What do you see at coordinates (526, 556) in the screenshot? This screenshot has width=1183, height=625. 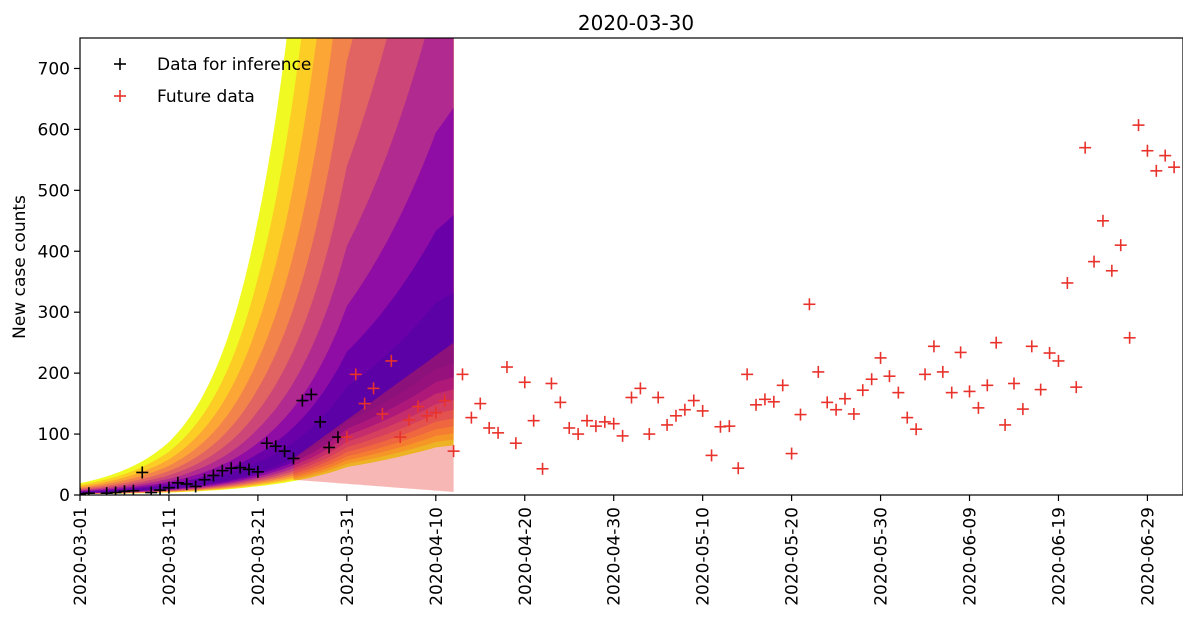 I see `x-tick-label: 2020-04-20` at bounding box center [526, 556].